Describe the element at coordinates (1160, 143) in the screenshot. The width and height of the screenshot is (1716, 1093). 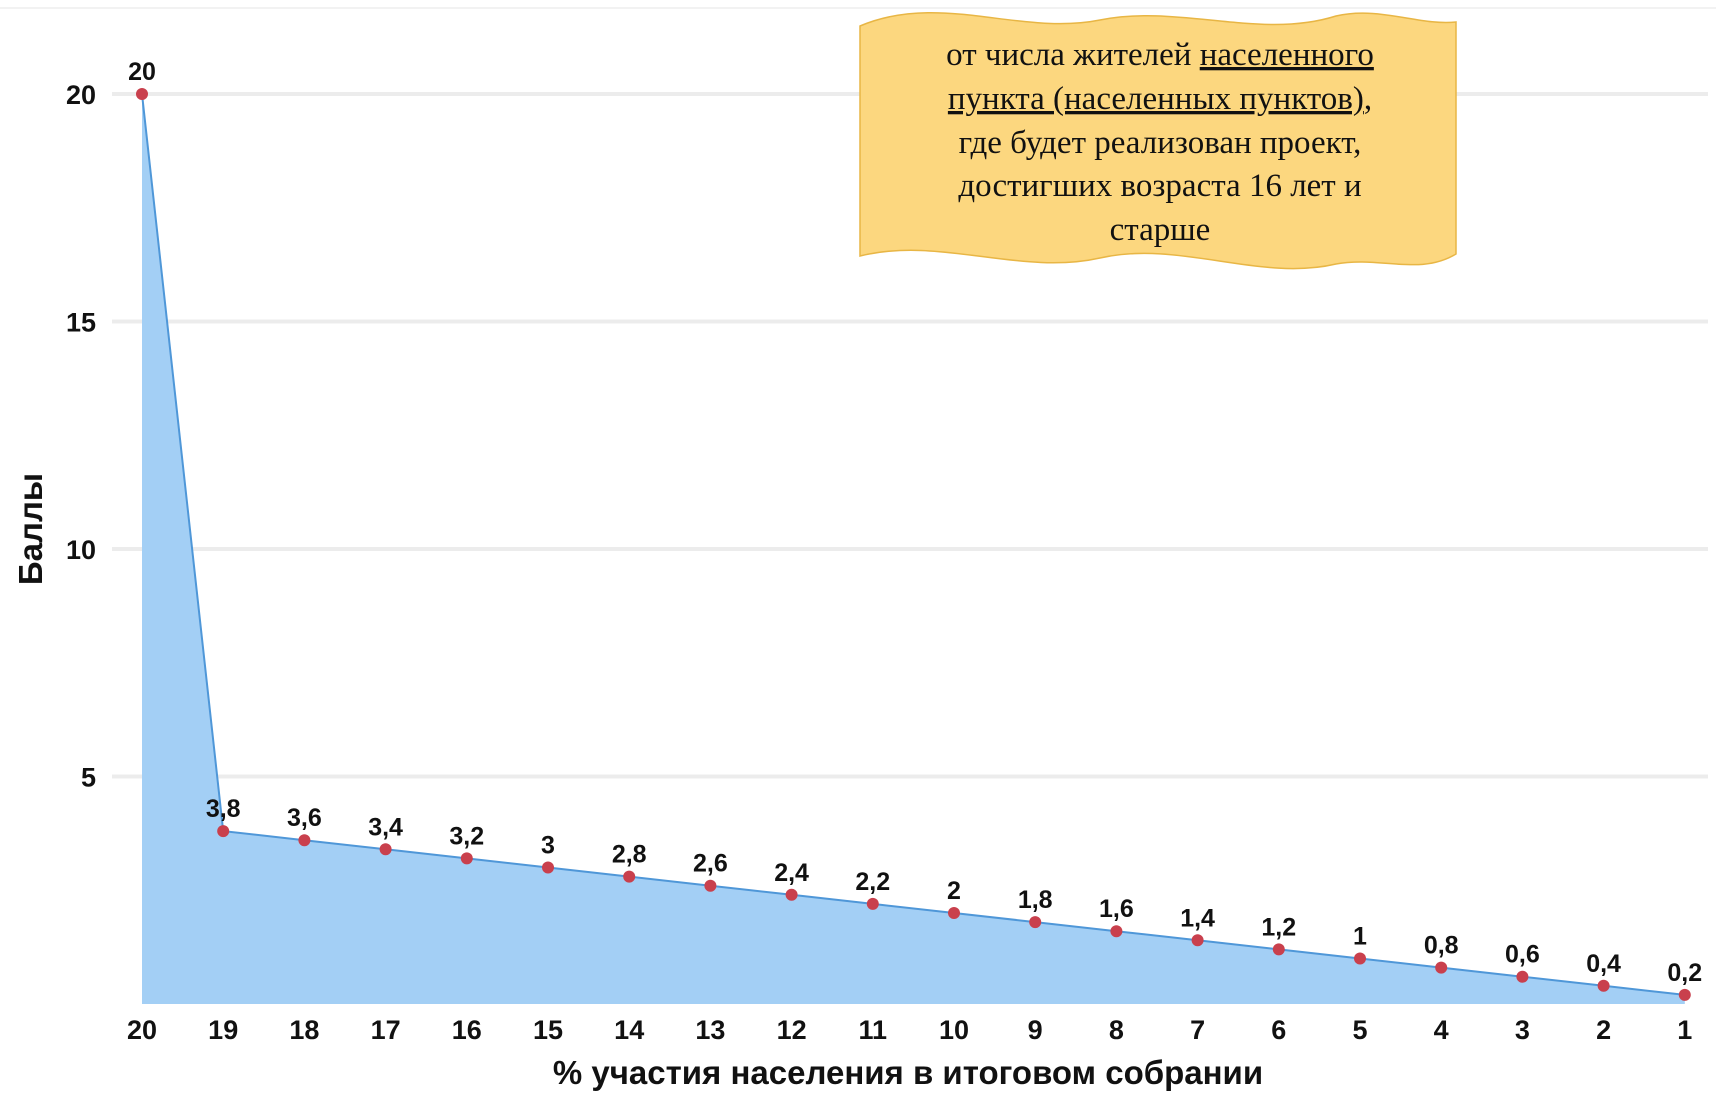
I see `note-line-3: где будет реализован проект,` at that location.